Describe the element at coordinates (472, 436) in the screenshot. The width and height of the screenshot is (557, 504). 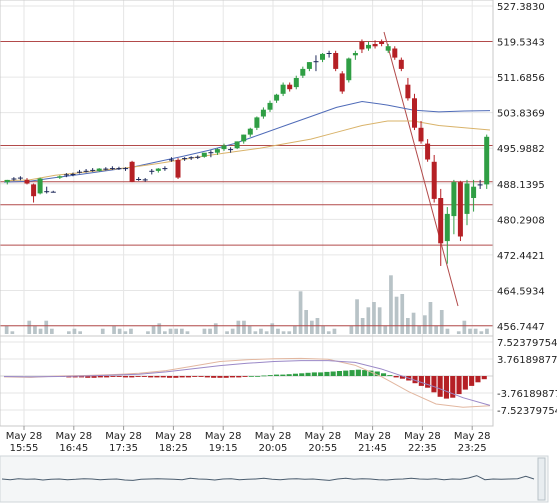
I see `time-label-date: May 28` at that location.